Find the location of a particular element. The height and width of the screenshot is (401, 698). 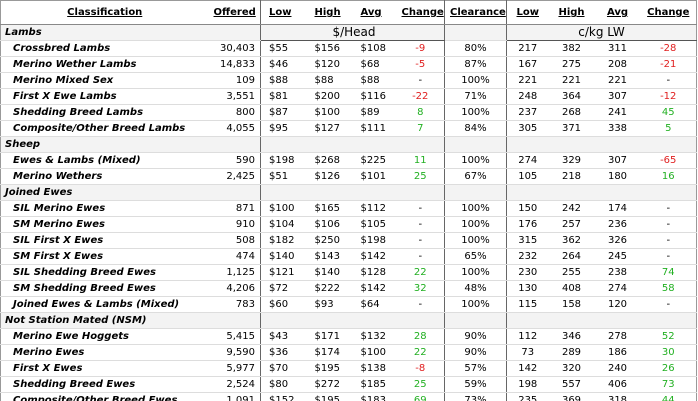

data-cell: 2,524 is located at coordinates (234, 384).